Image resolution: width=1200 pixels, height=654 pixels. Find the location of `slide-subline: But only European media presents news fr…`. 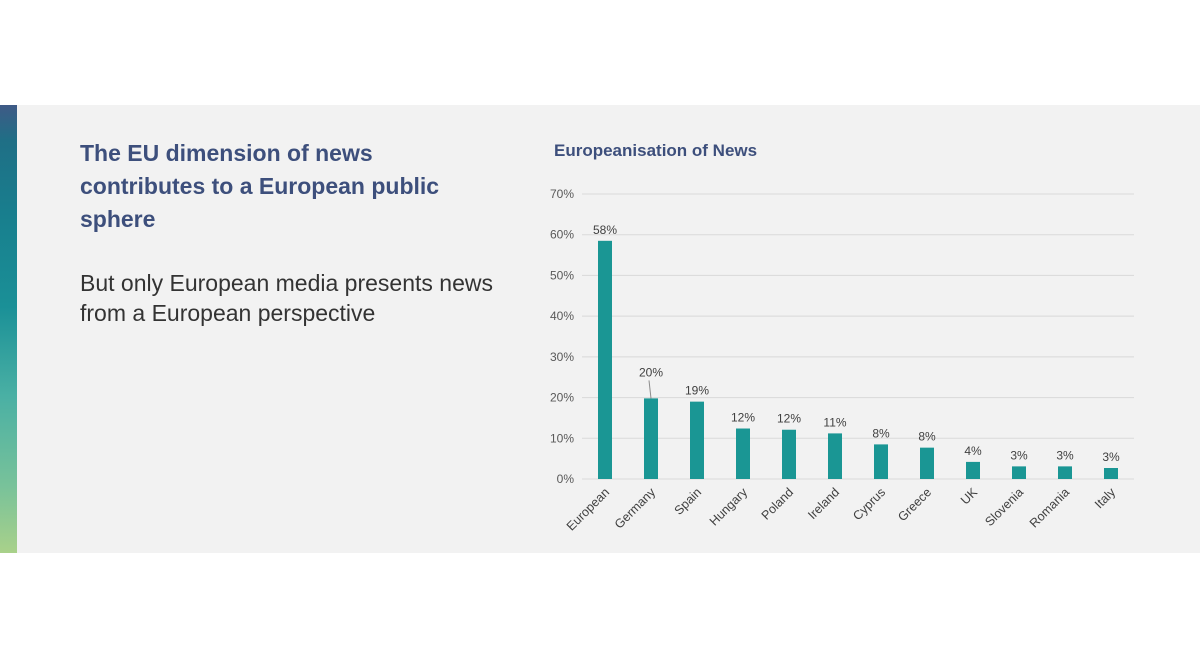

slide-subline: But only European media presents news fr… is located at coordinates (286, 298).